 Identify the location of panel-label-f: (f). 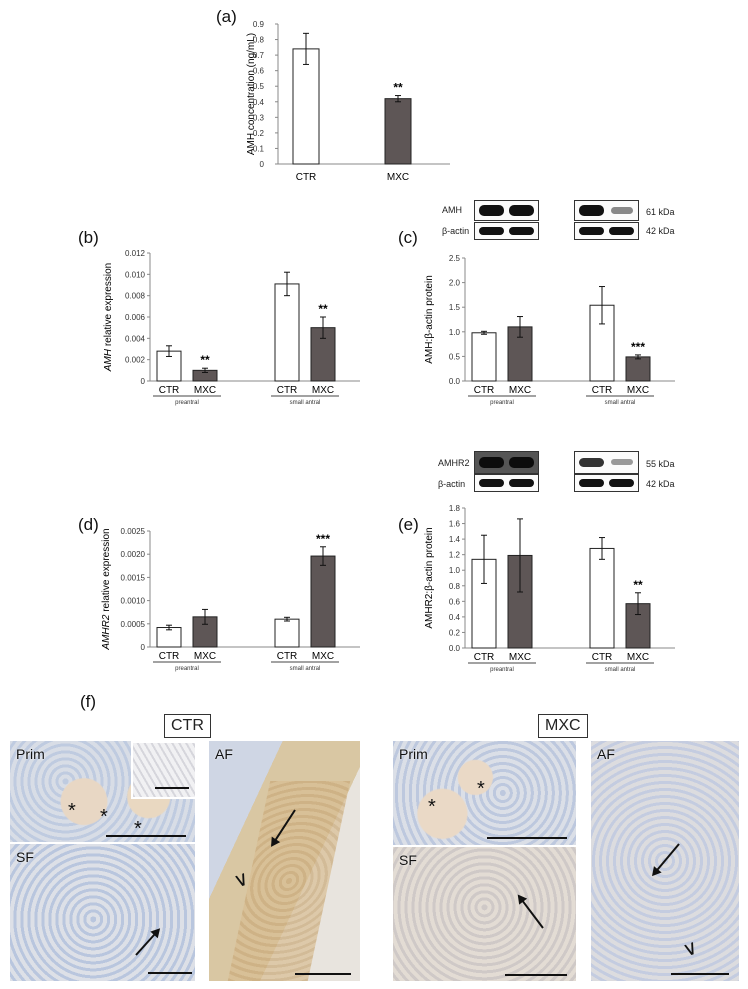
(88, 701).